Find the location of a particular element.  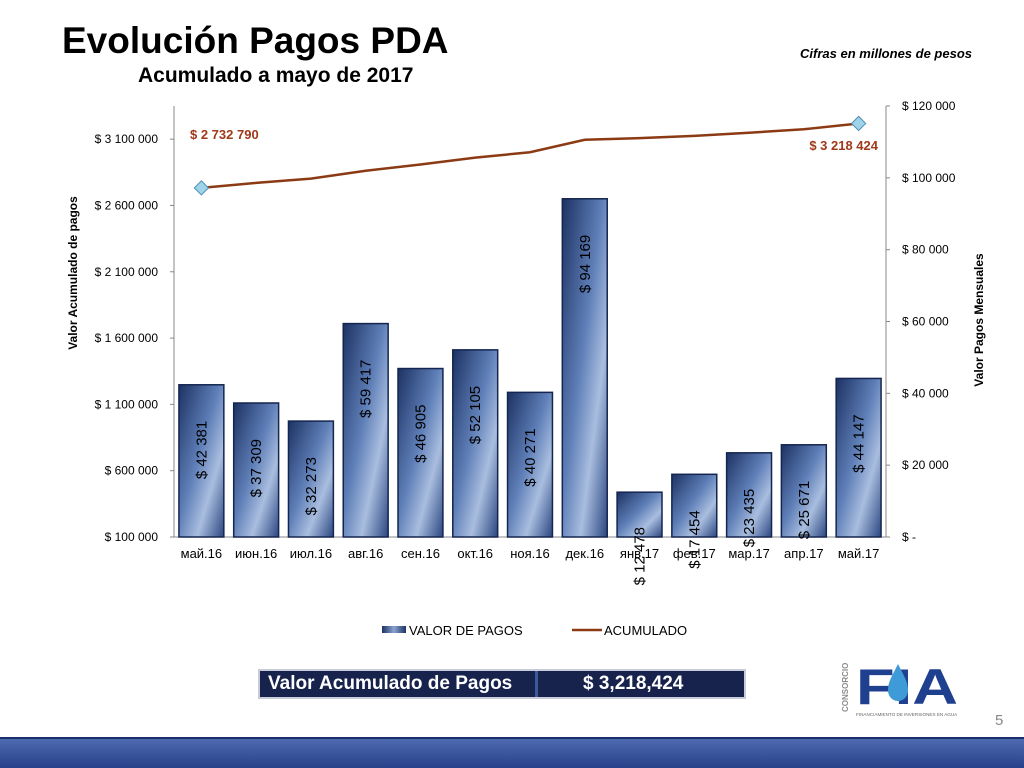

water-drop-icon is located at coordinates (898, 682).